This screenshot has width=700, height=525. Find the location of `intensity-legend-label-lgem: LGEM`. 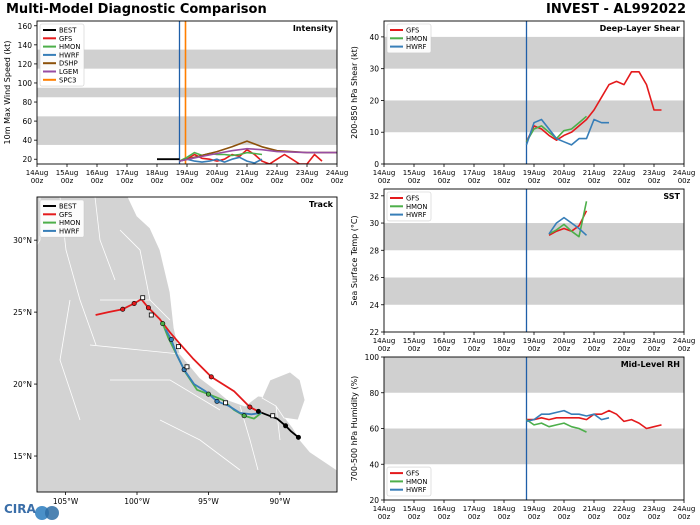

intensity-legend-label-lgem: LGEM is located at coordinates (68, 72).